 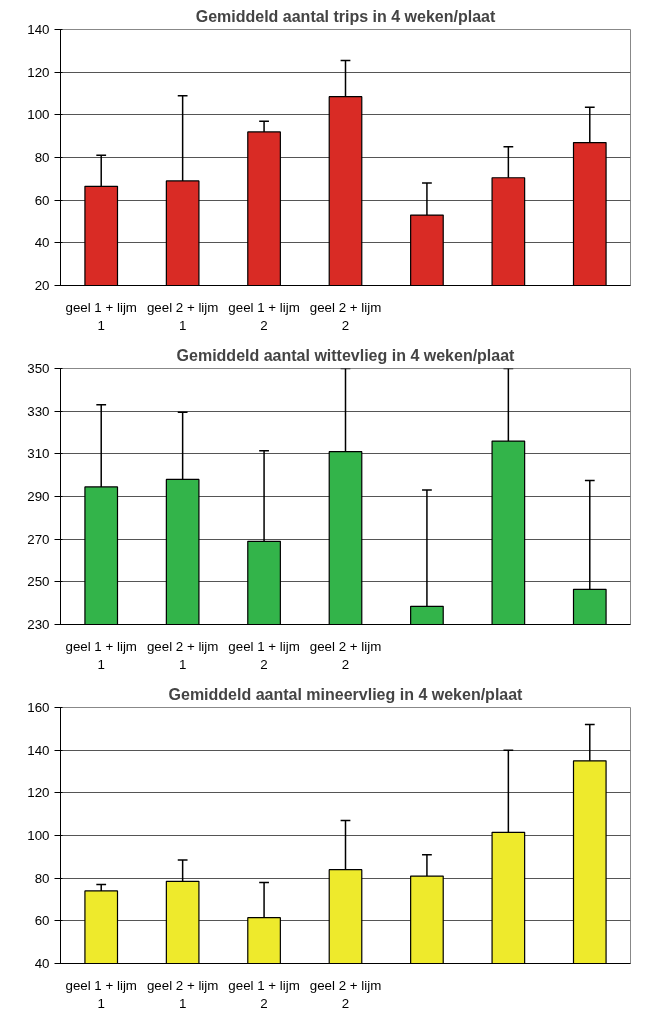 What do you see at coordinates (38, 624) in the screenshot?
I see `y-tick-label: 230` at bounding box center [38, 624].